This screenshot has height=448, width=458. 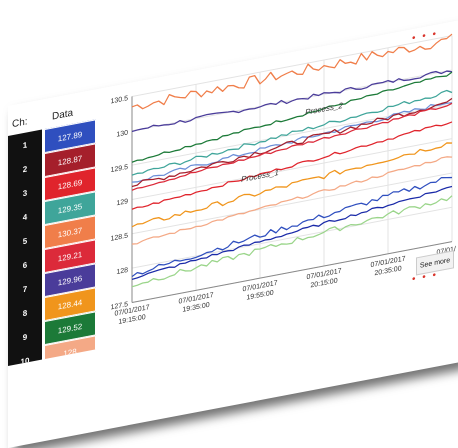 What do you see at coordinates (122, 134) in the screenshot?
I see `y-tick-label: 130` at bounding box center [122, 134].